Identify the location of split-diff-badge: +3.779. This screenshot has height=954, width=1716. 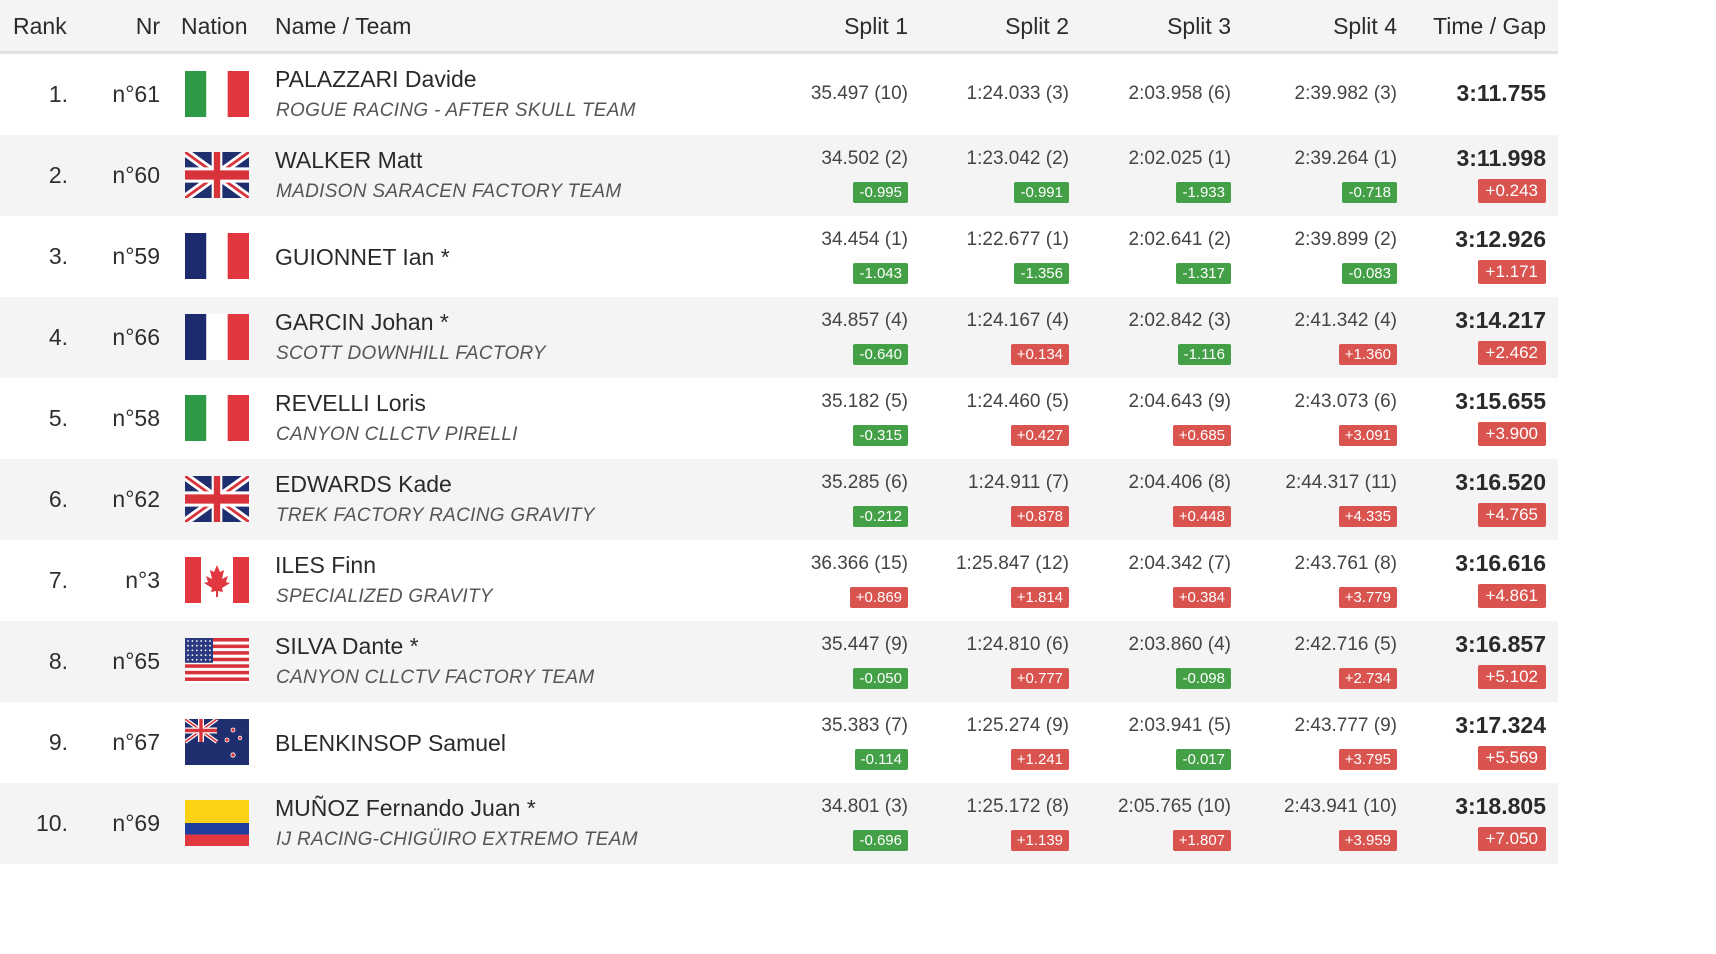
(1367, 597).